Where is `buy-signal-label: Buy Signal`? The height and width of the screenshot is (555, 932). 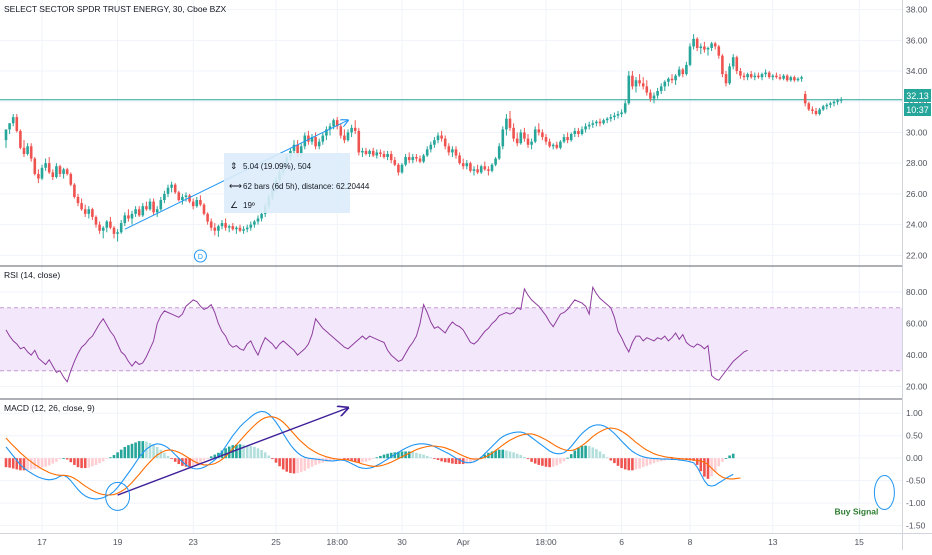
buy-signal-label: Buy Signal is located at coordinates (856, 512).